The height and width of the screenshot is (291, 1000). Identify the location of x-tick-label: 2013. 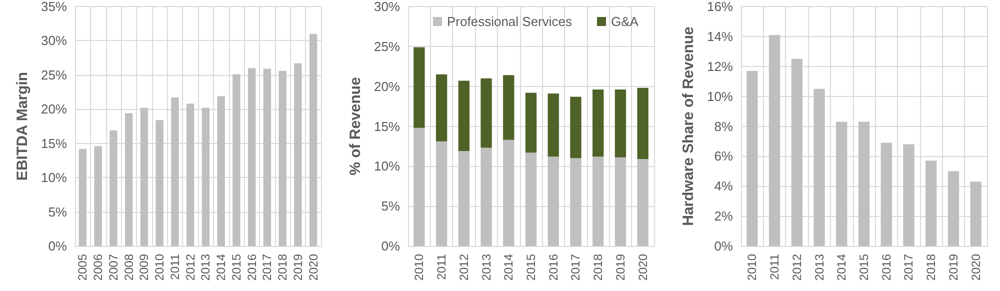
(819, 267).